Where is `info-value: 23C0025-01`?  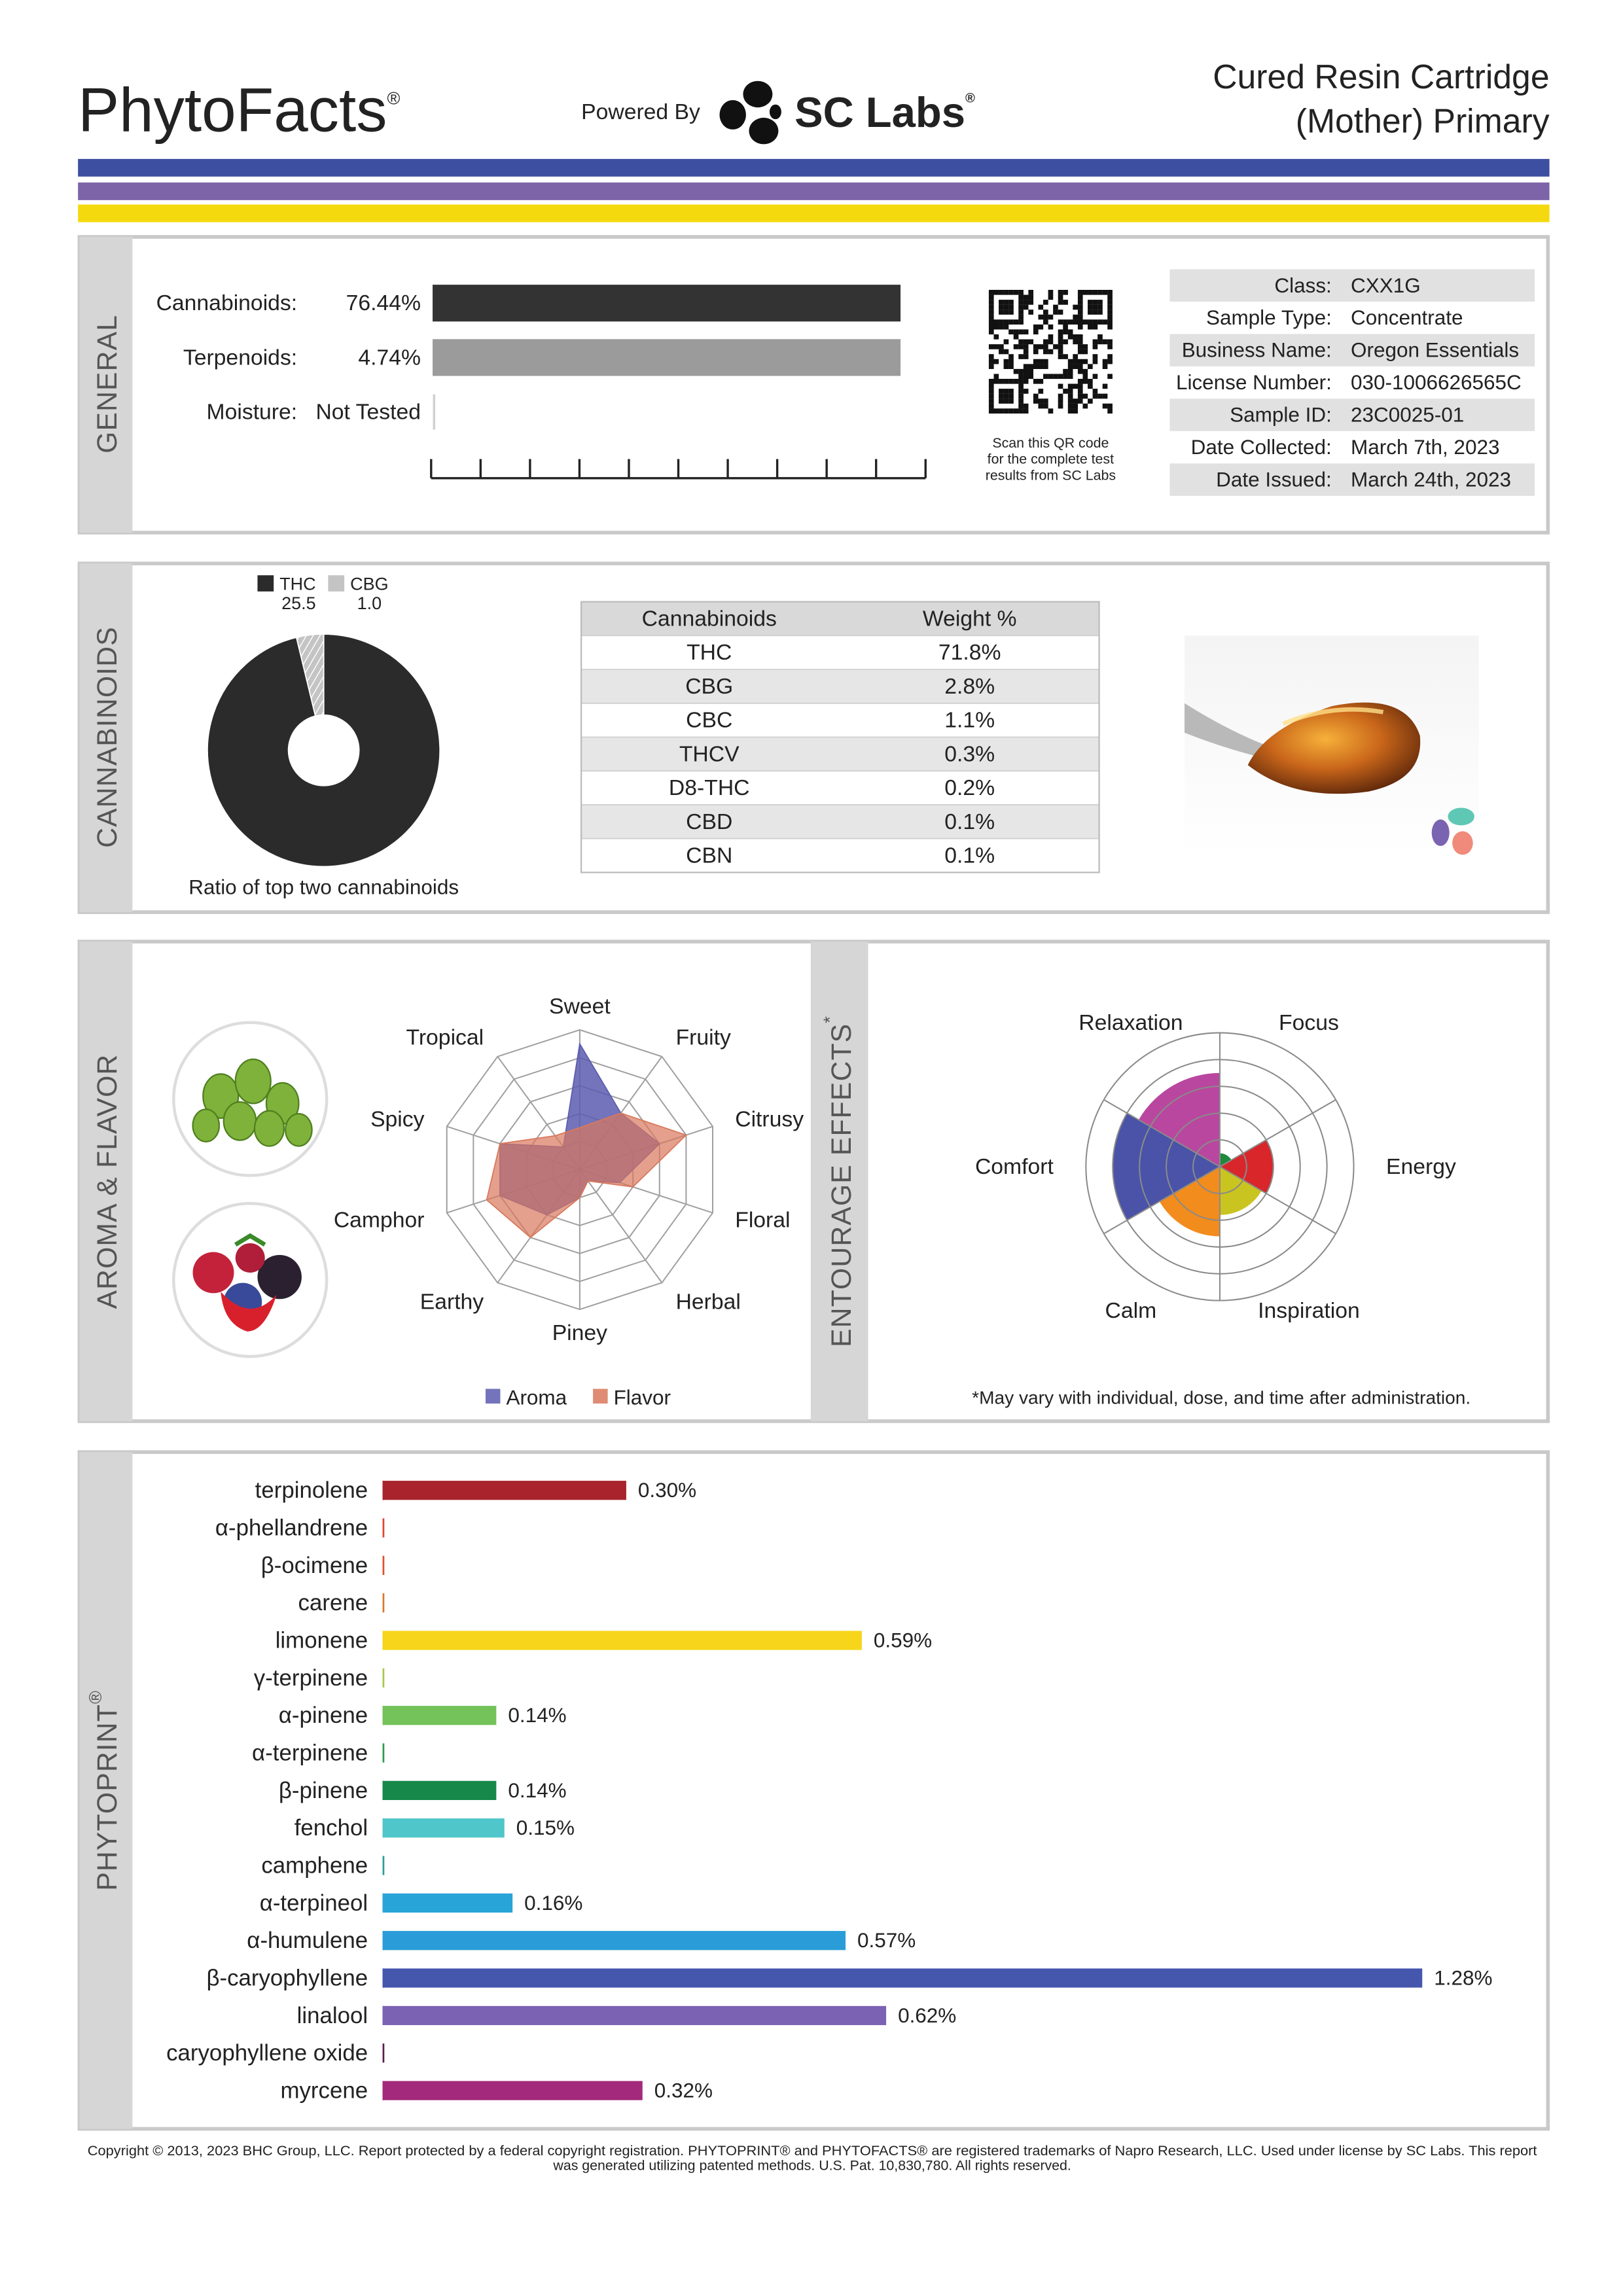 info-value: 23C0025-01 is located at coordinates (1407, 415).